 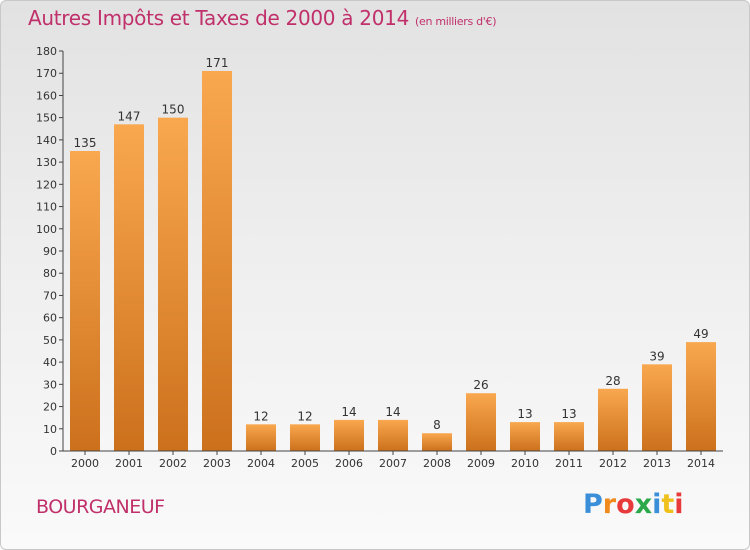 I want to click on y-tick-label: 40, so click(x=50, y=362).